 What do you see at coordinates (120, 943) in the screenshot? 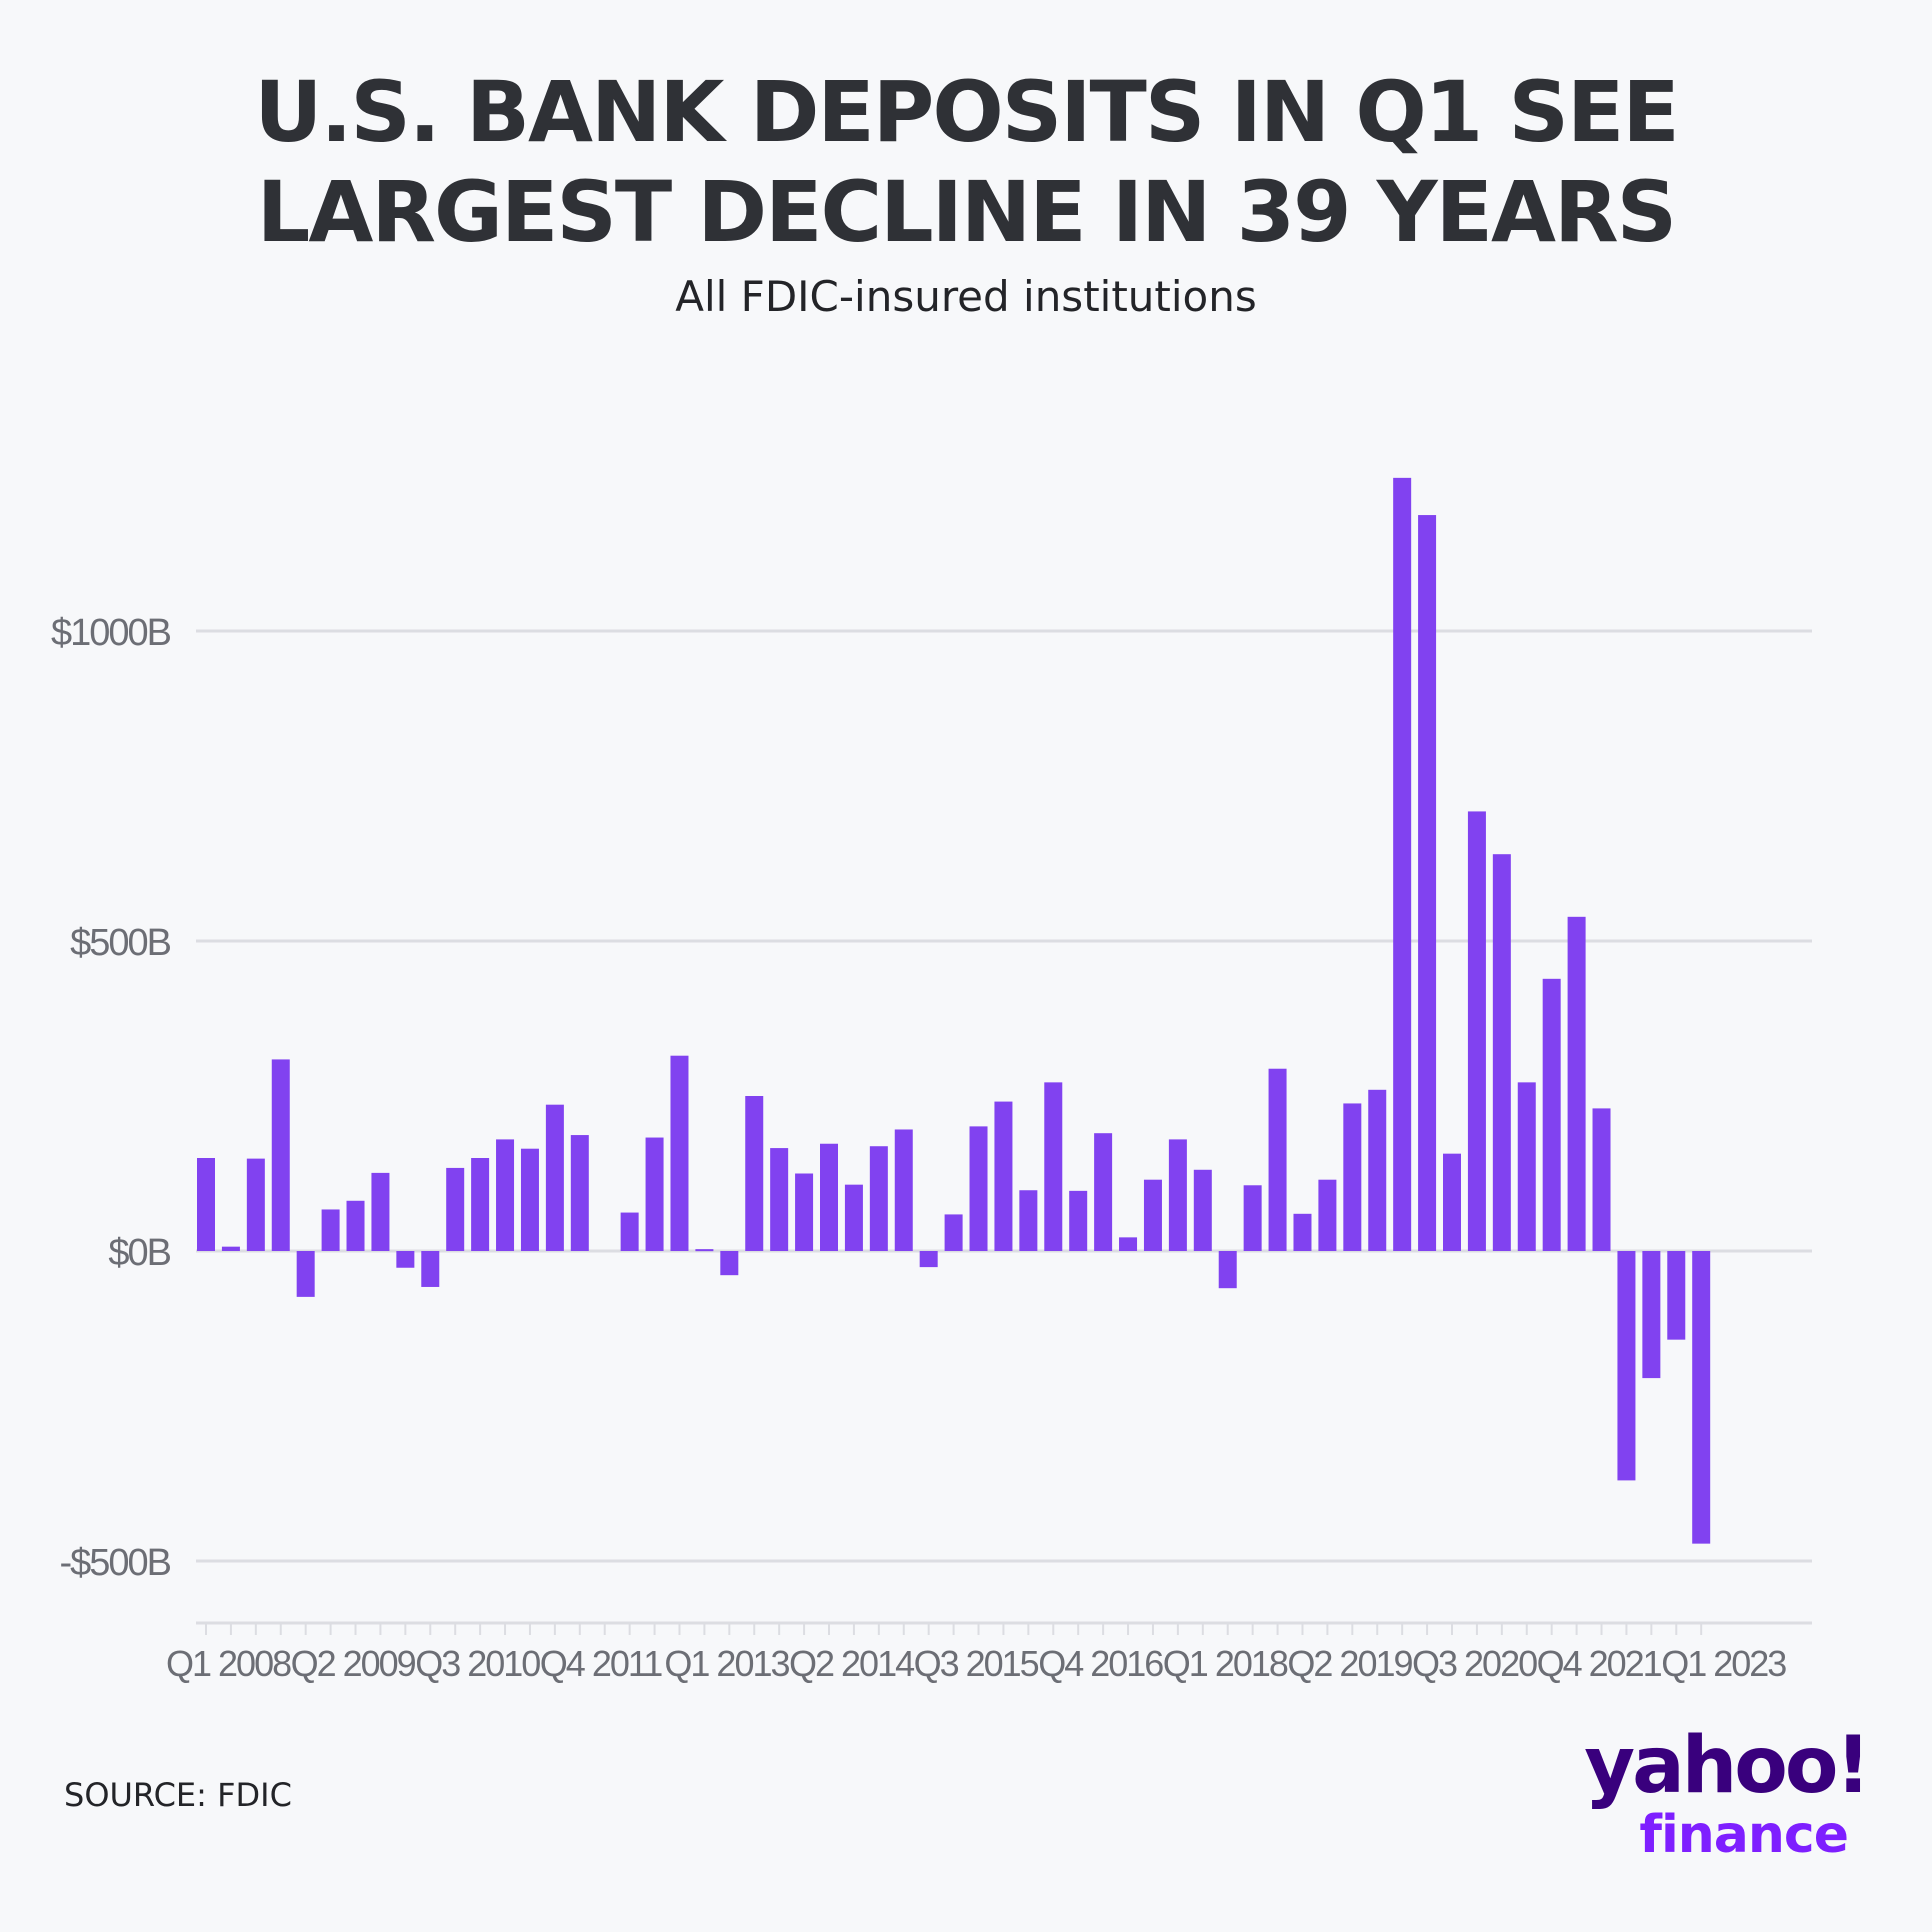
I see `y-tick-label: $500B` at bounding box center [120, 943].